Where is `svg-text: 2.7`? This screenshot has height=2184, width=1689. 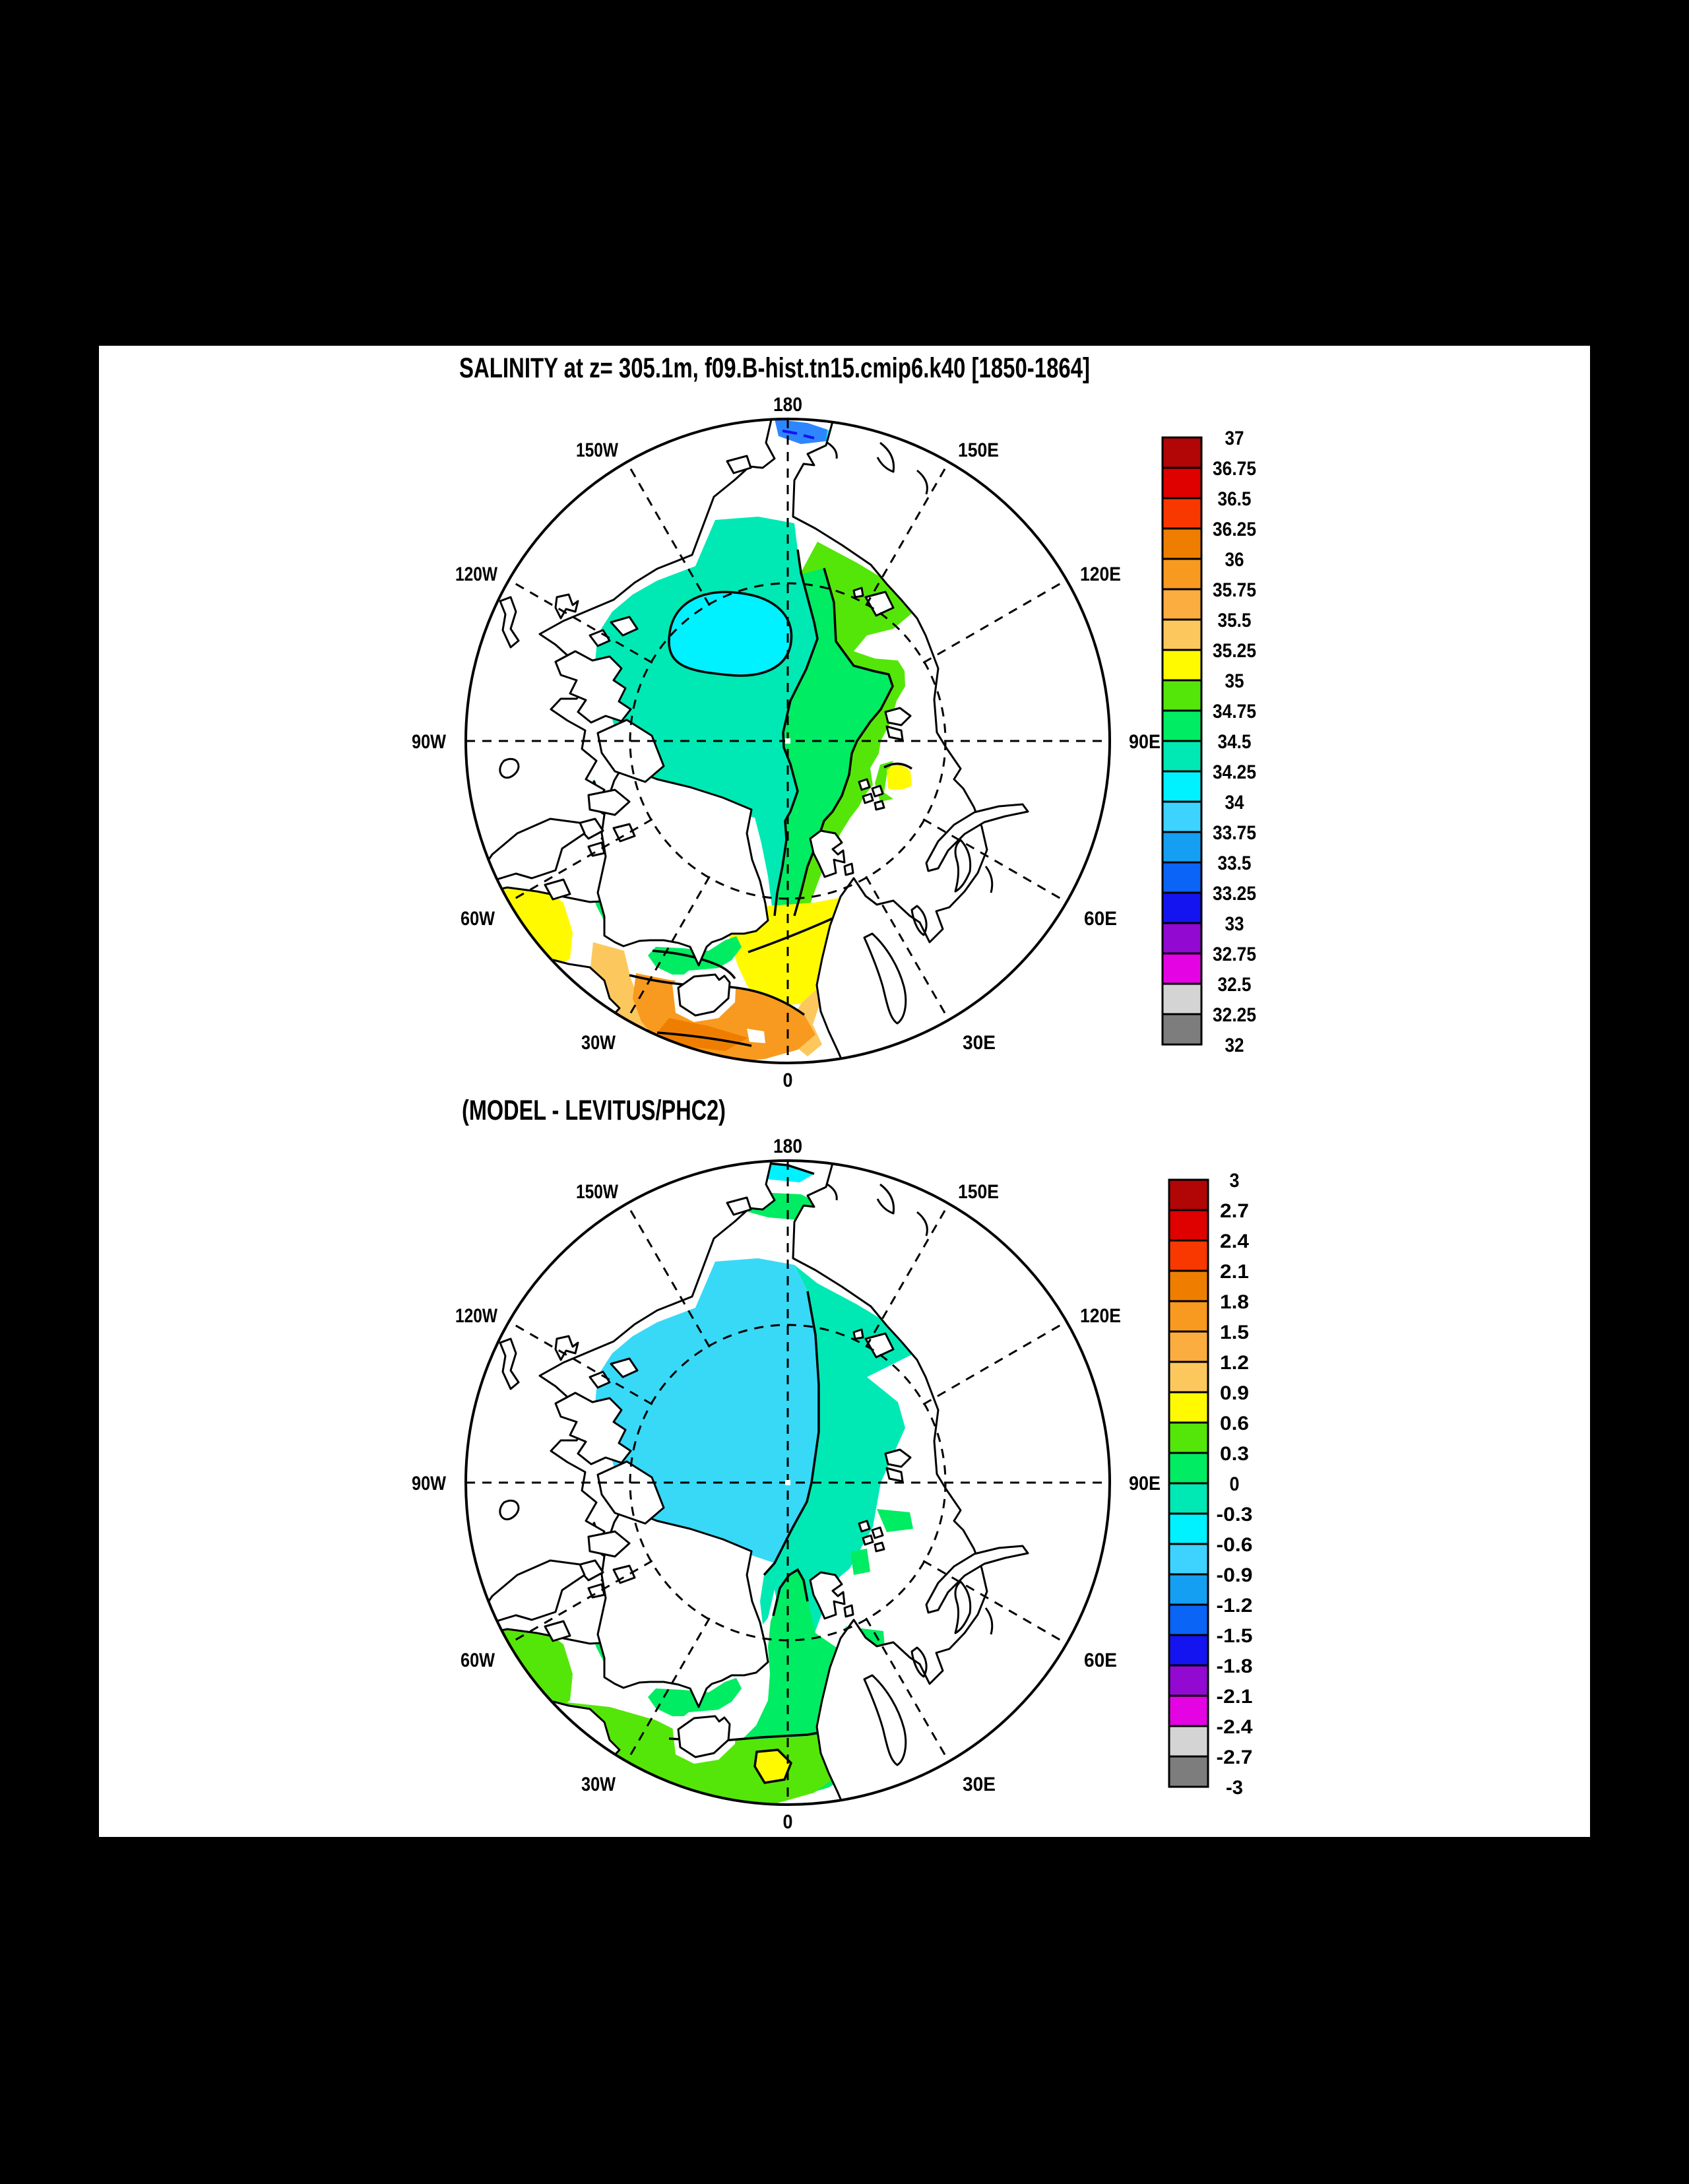
svg-text: 2.7 is located at coordinates (1234, 1211).